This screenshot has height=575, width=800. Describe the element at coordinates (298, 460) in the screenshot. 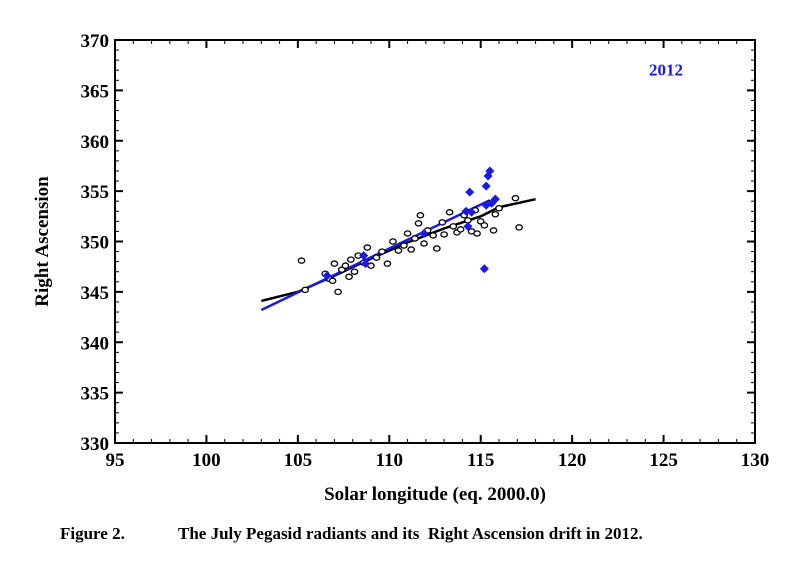

I see `x-tick-label: 105` at that location.